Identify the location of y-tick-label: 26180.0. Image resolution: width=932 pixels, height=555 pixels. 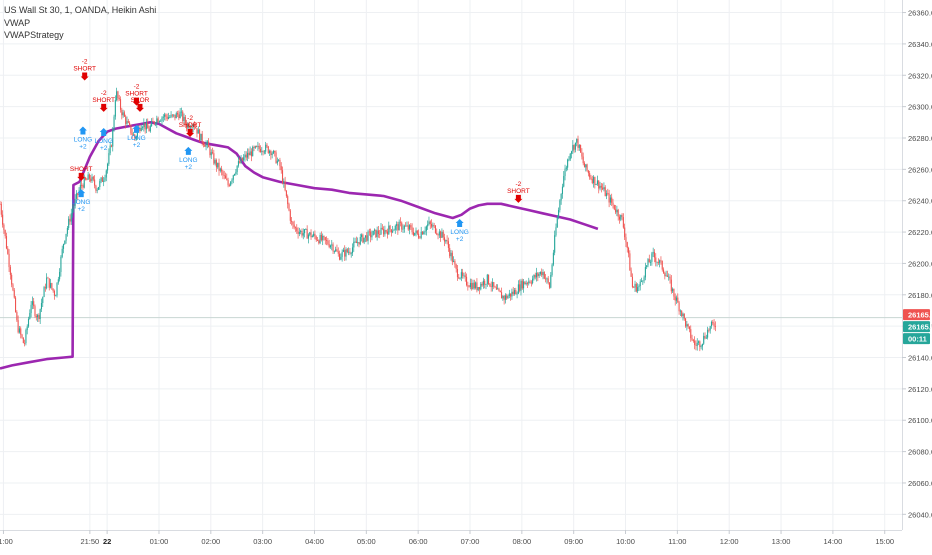
(920, 295).